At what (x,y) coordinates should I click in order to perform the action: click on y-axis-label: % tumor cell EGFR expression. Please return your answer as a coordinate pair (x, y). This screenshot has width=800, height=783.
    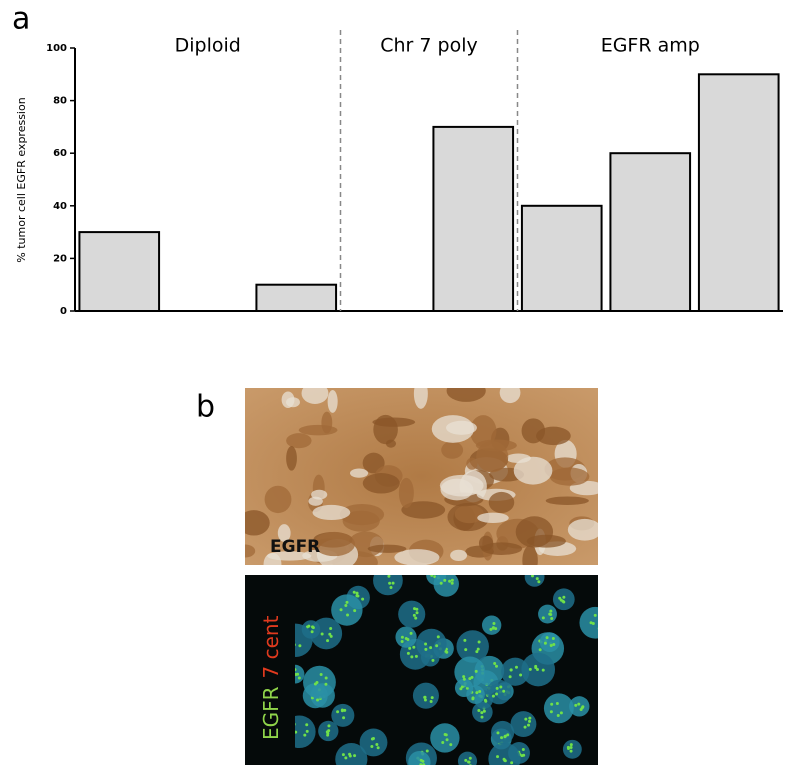
    Looking at the image, I should click on (21, 179).